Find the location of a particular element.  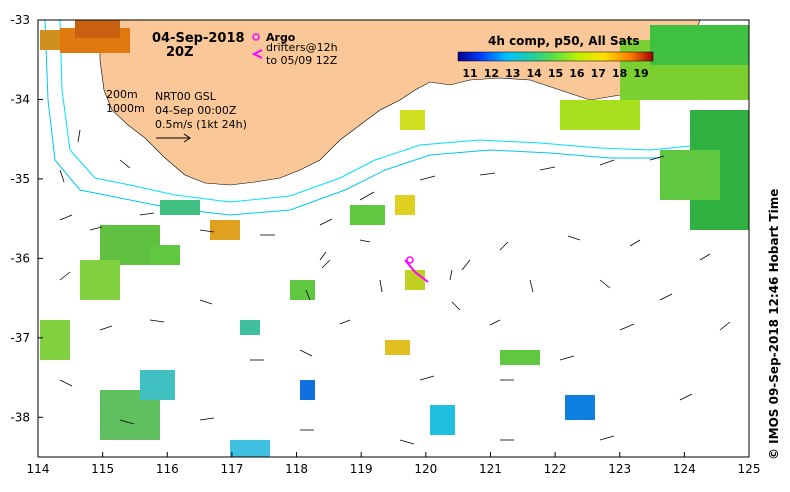

legend-drifters-line2: to 05/09 12Z is located at coordinates (302, 60).